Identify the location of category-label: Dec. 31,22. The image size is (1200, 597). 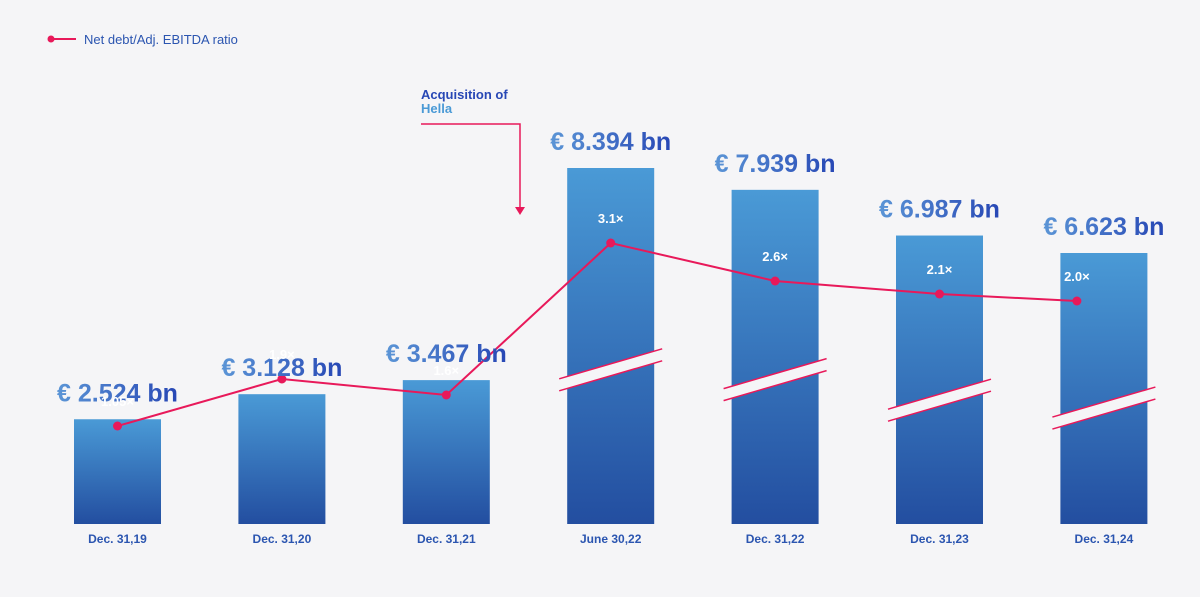
(775, 539).